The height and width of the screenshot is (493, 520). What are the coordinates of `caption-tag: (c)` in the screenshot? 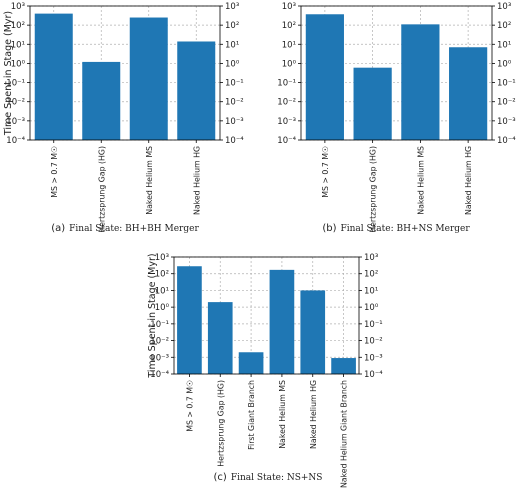 It's located at (220, 477).